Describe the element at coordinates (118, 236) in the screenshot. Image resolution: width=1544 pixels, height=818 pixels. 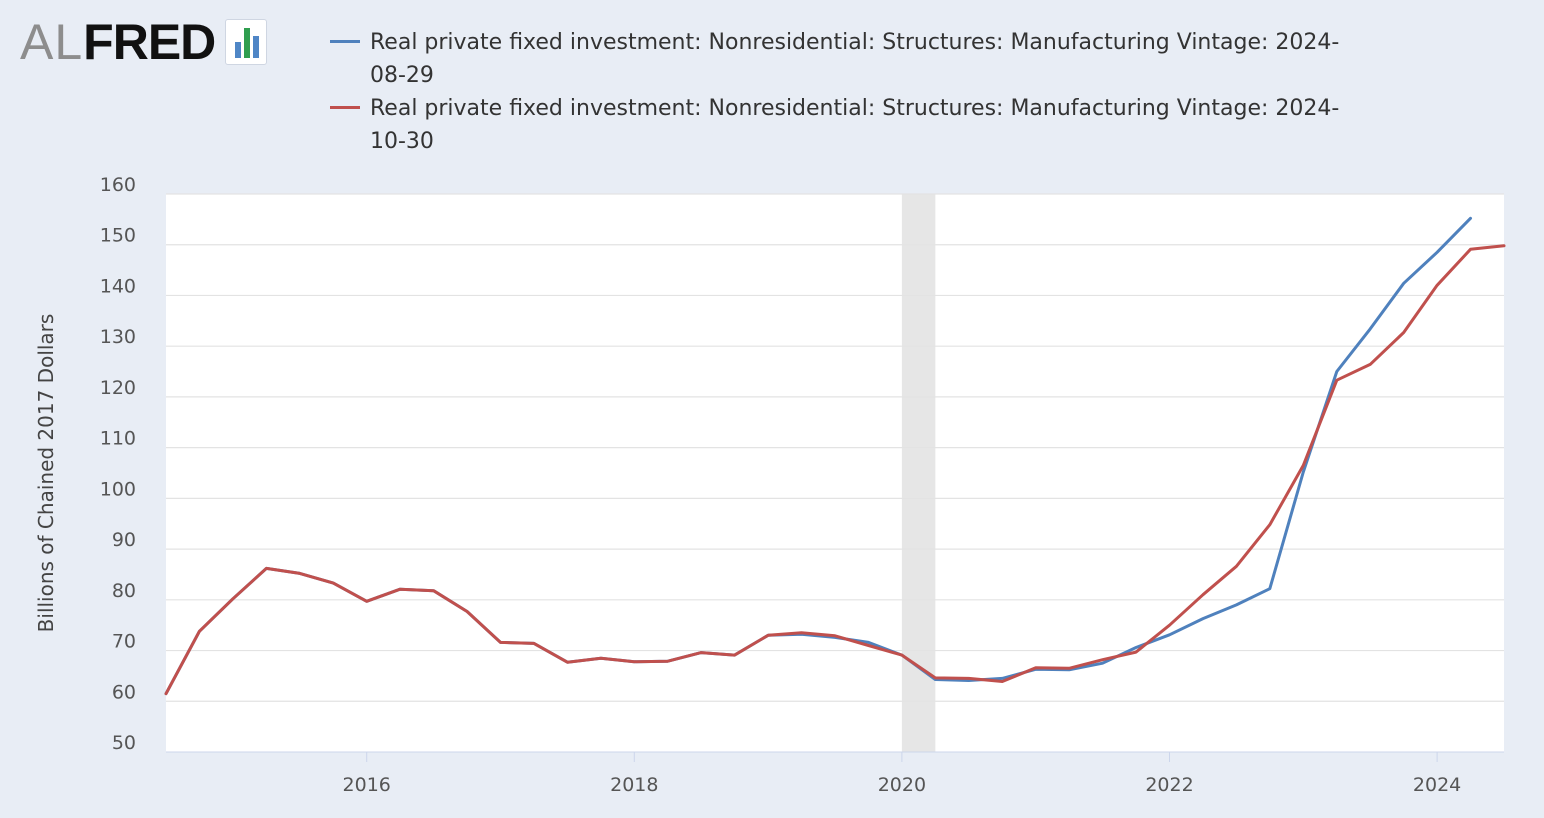
I see `y-tick-label: 150` at that location.